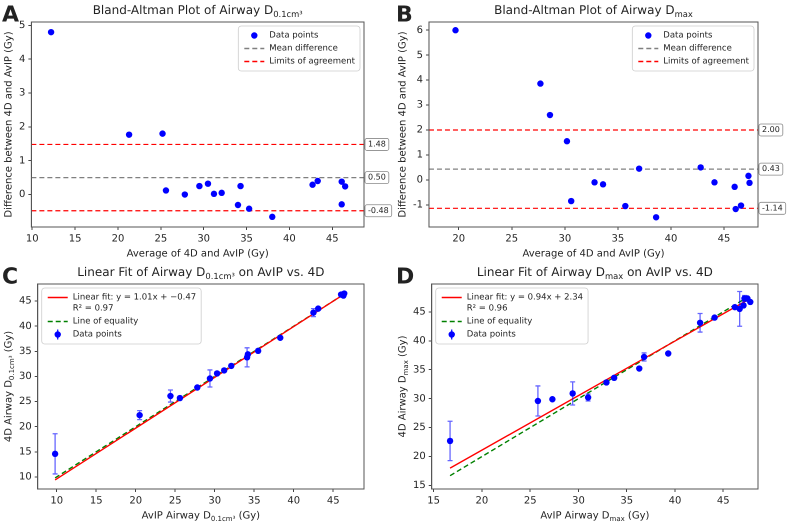 The image size is (788, 524). I want to click on text: D, so click(405, 277).